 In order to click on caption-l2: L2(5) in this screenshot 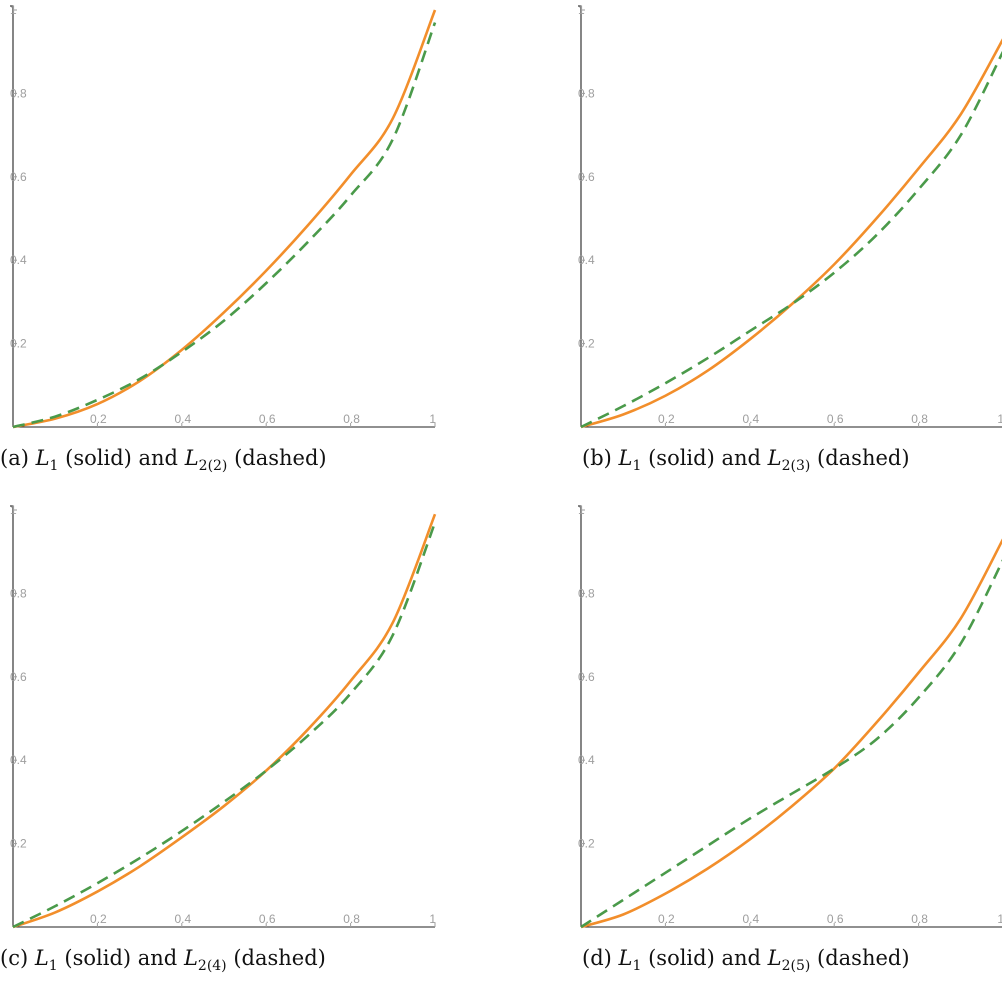, I will do `click(789, 960)`.